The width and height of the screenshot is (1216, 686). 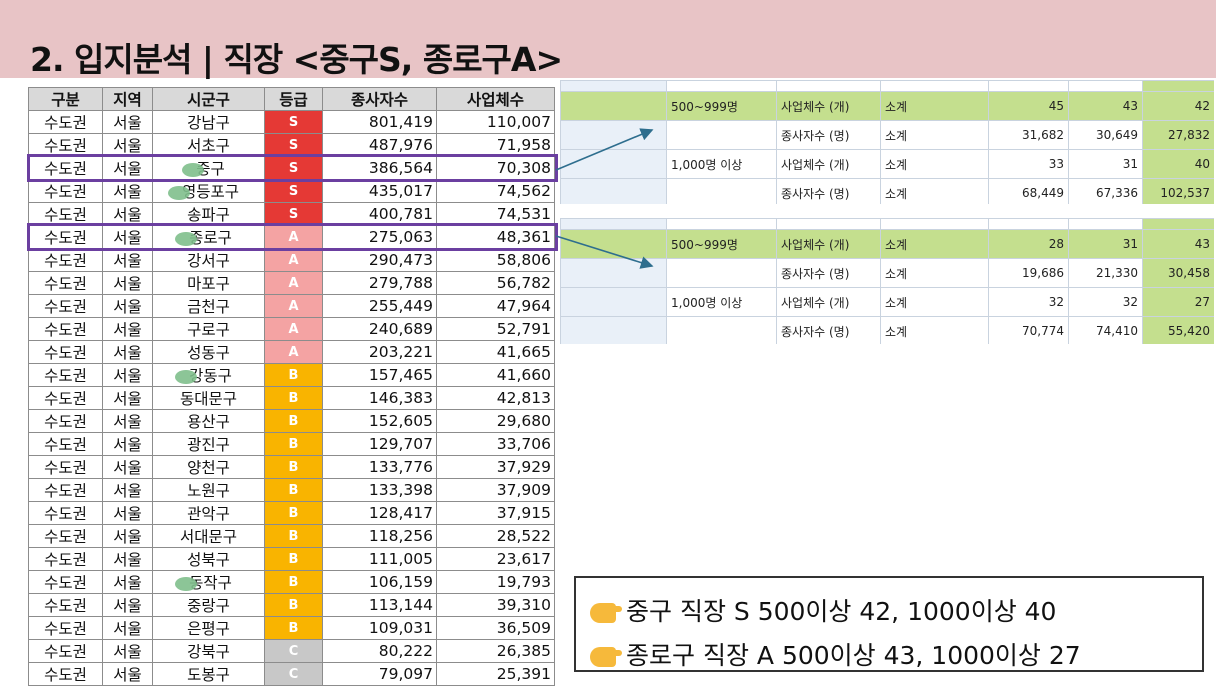 What do you see at coordinates (210, 192) in the screenshot?
I see `district-label: 영등포구` at bounding box center [210, 192].